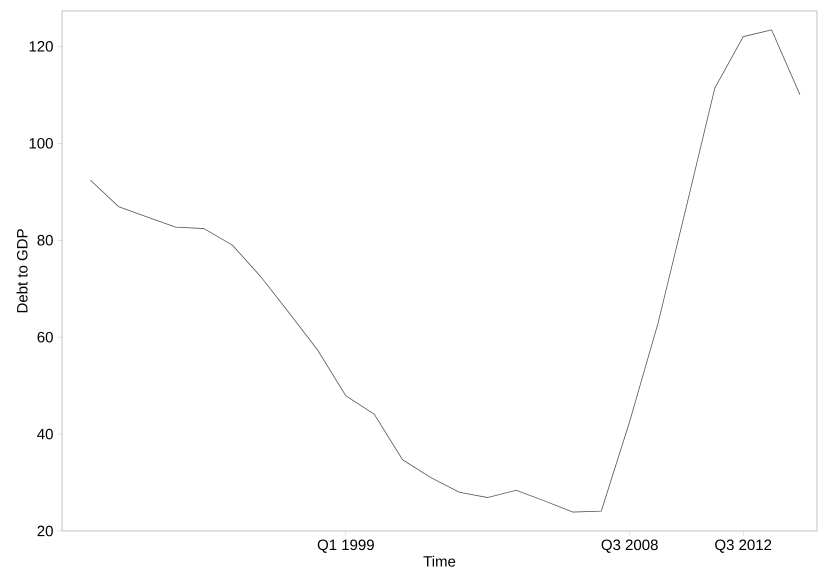 Image resolution: width=822 pixels, height=583 pixels. What do you see at coordinates (630, 546) in the screenshot?
I see `x-tick-label: Q3 2008` at bounding box center [630, 546].